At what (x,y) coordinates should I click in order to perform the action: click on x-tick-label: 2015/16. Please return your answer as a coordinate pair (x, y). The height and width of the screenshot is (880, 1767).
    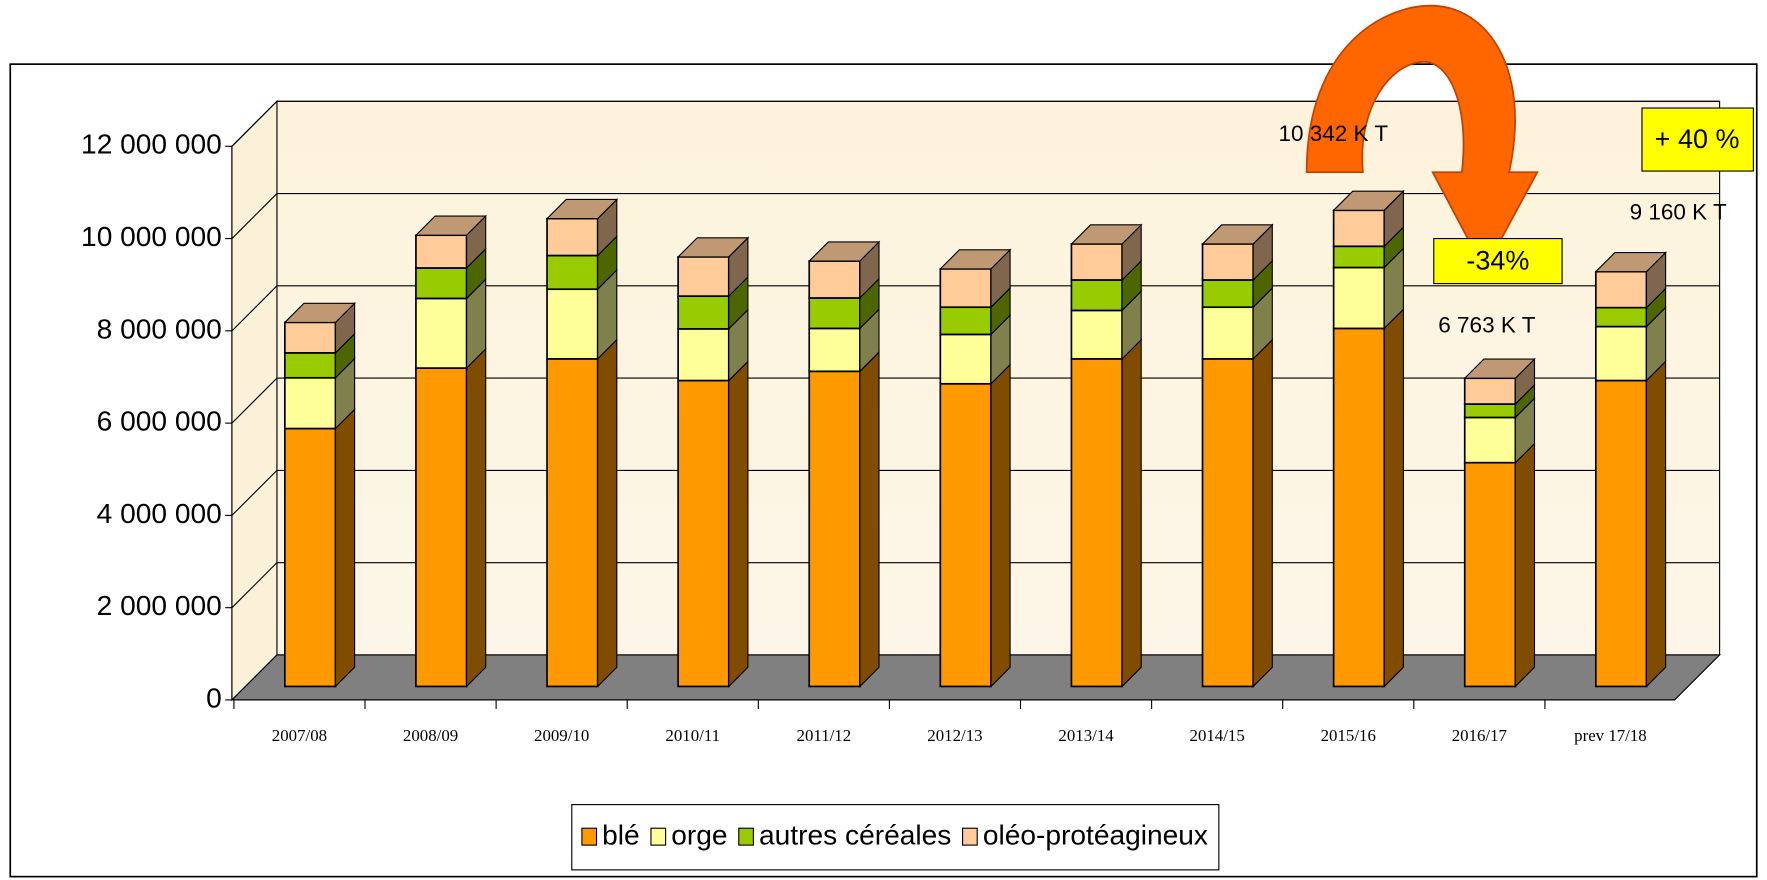
    Looking at the image, I should click on (1348, 735).